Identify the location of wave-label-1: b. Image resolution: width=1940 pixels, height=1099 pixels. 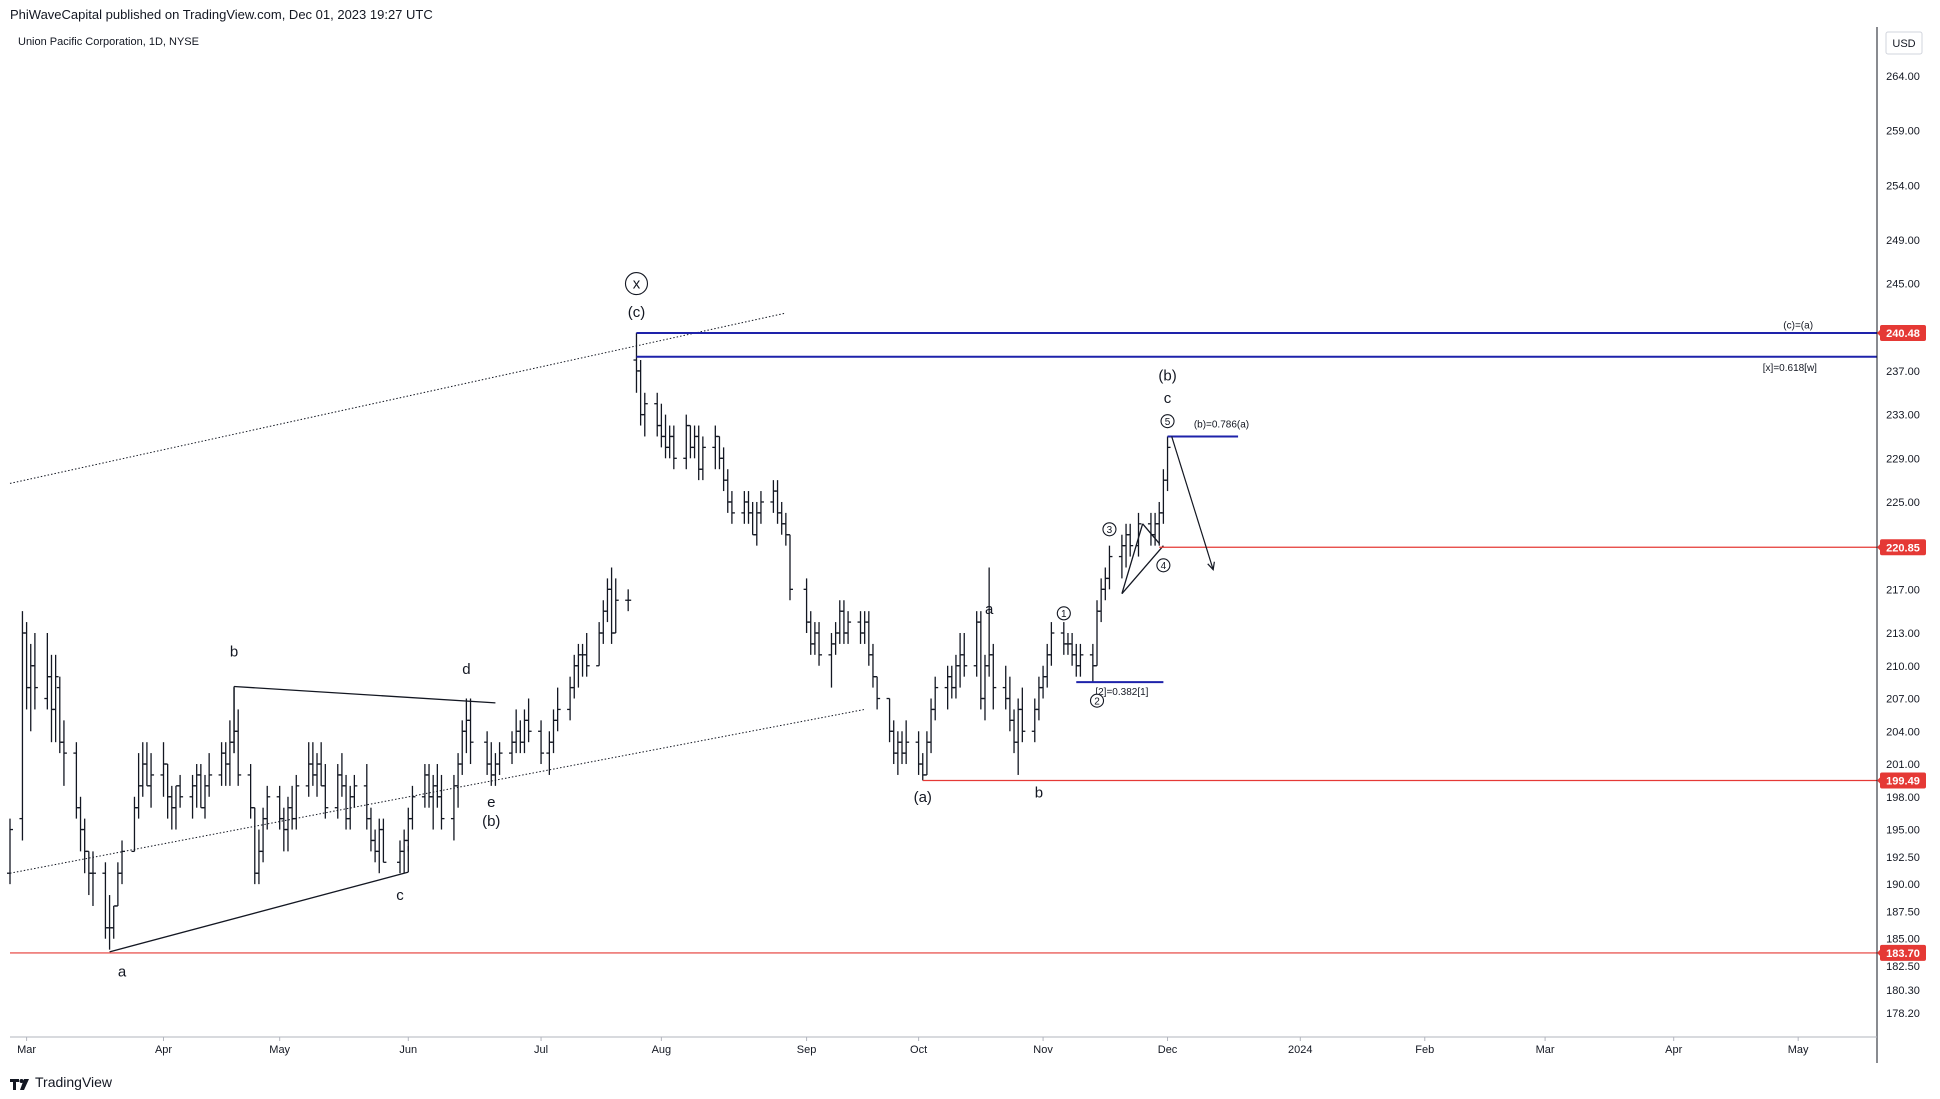
(234, 652).